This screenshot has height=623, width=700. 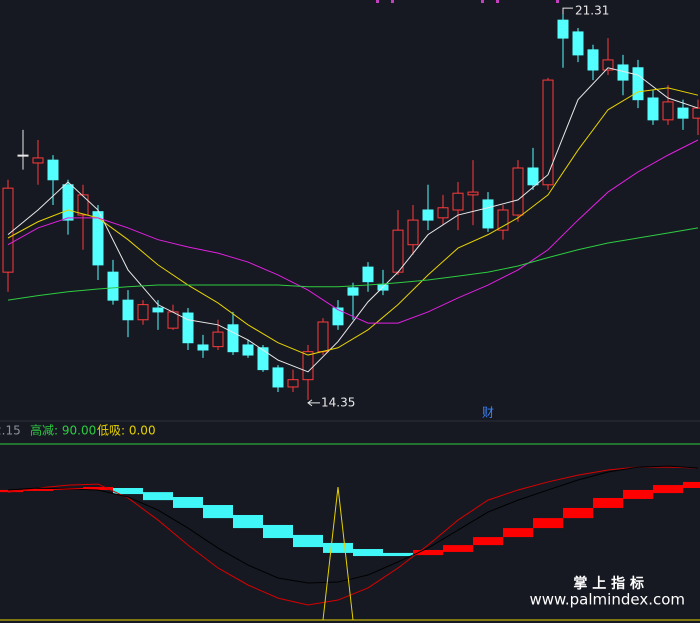 I want to click on axis-label: 2.15, so click(x=10, y=431).